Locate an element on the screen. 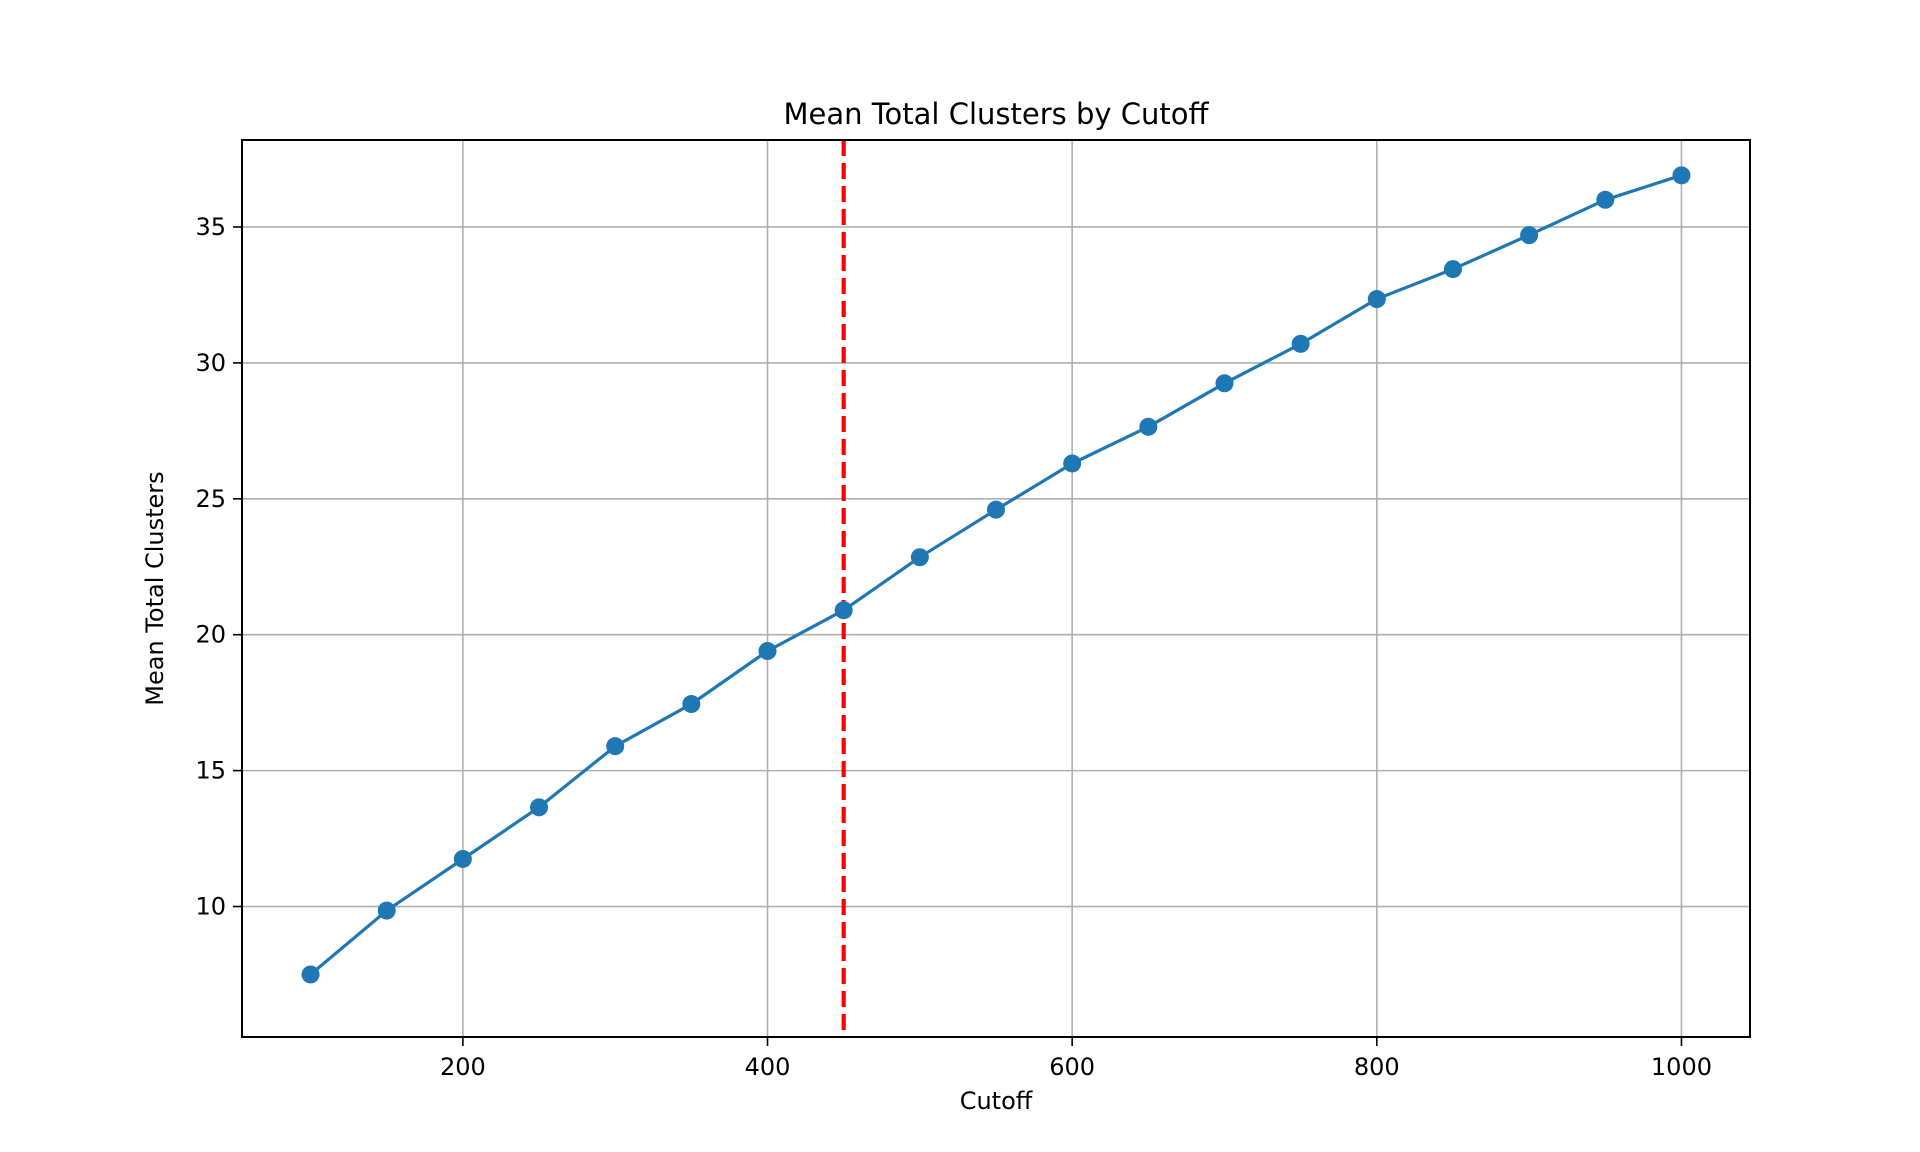 The width and height of the screenshot is (1920, 1152). y-tick-label: 10 is located at coordinates (210, 907).